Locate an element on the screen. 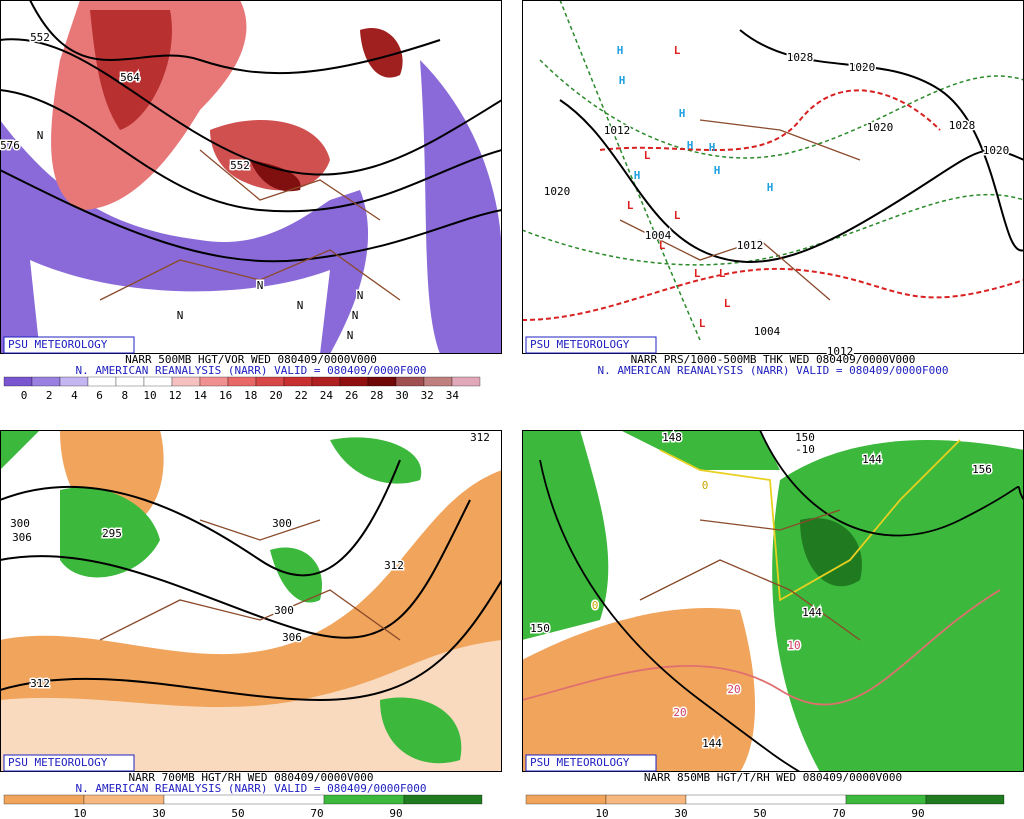  panel-title: NARR 700MB HGT/RH WED 080409/0000V000 is located at coordinates (250, 777).